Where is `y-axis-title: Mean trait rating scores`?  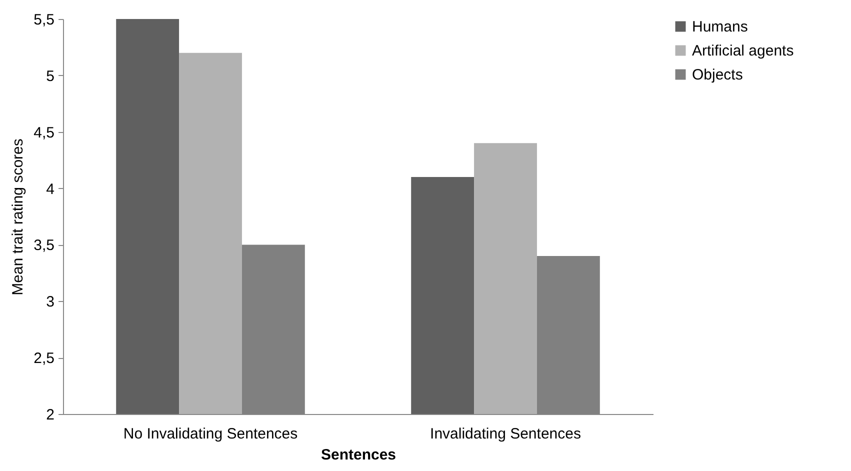
y-axis-title: Mean trait rating scores is located at coordinates (18, 217).